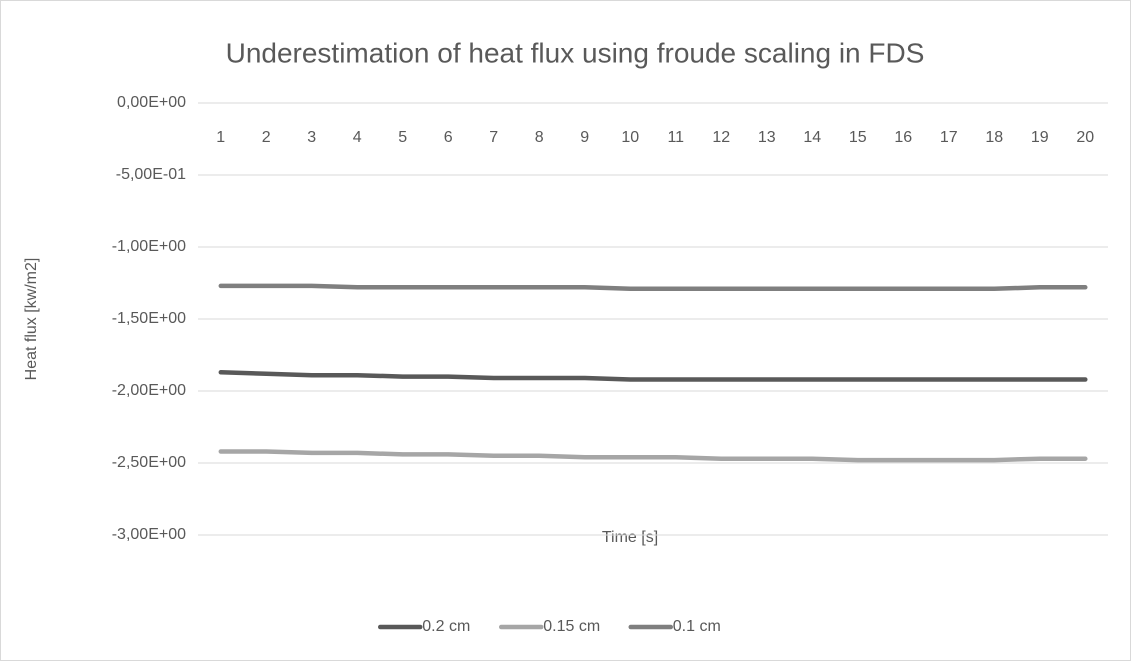  What do you see at coordinates (675, 137) in the screenshot?
I see `x-tick-label: 11` at bounding box center [675, 137].